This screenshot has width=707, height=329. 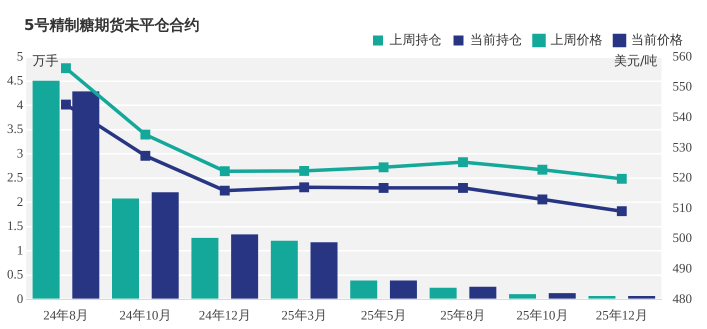 I want to click on x-tick-label: 24年8月, so click(x=66, y=315).